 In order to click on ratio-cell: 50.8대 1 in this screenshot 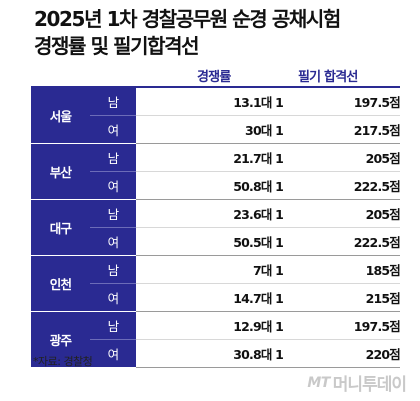, I will do `click(210, 185)`.